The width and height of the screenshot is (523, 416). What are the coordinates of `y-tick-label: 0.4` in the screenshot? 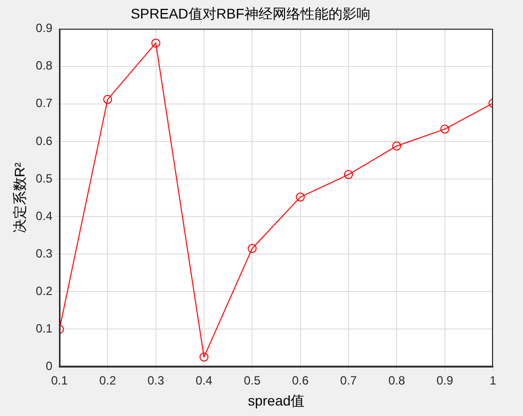 It's located at (44, 215).